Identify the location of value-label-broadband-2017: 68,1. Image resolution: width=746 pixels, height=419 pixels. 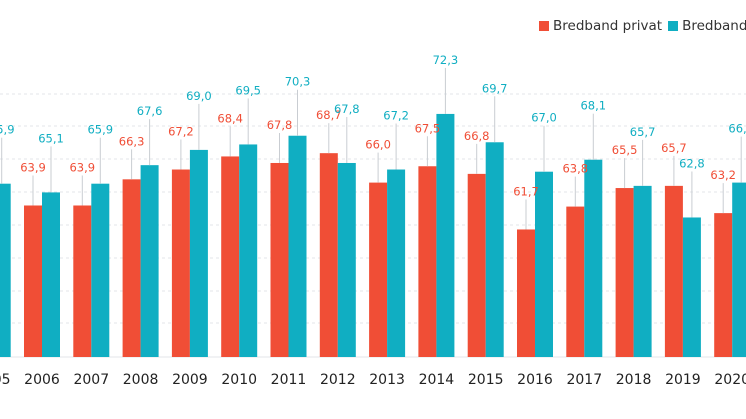
(593, 106).